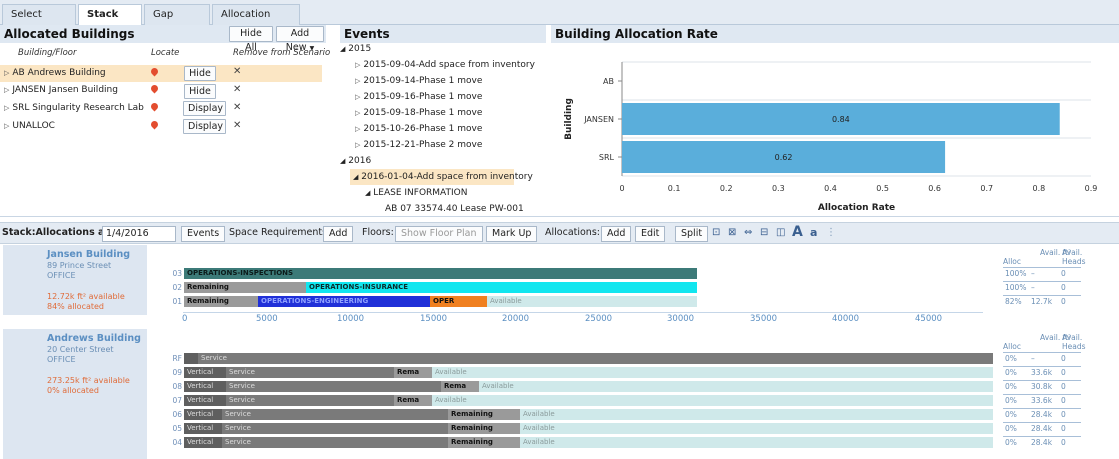  Describe the element at coordinates (764, 232) in the screenshot. I see `fit-width-icon: ⊟` at that location.